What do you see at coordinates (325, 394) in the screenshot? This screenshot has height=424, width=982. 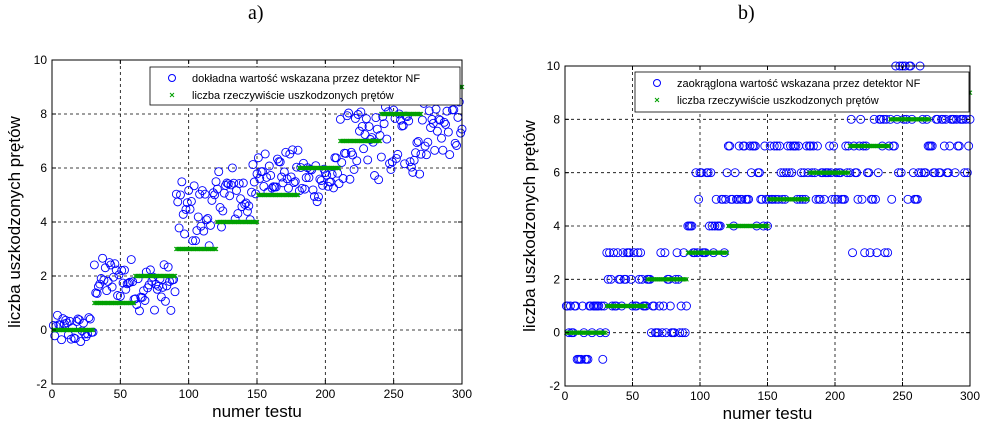 I see `x-tick-label: 200` at bounding box center [325, 394].